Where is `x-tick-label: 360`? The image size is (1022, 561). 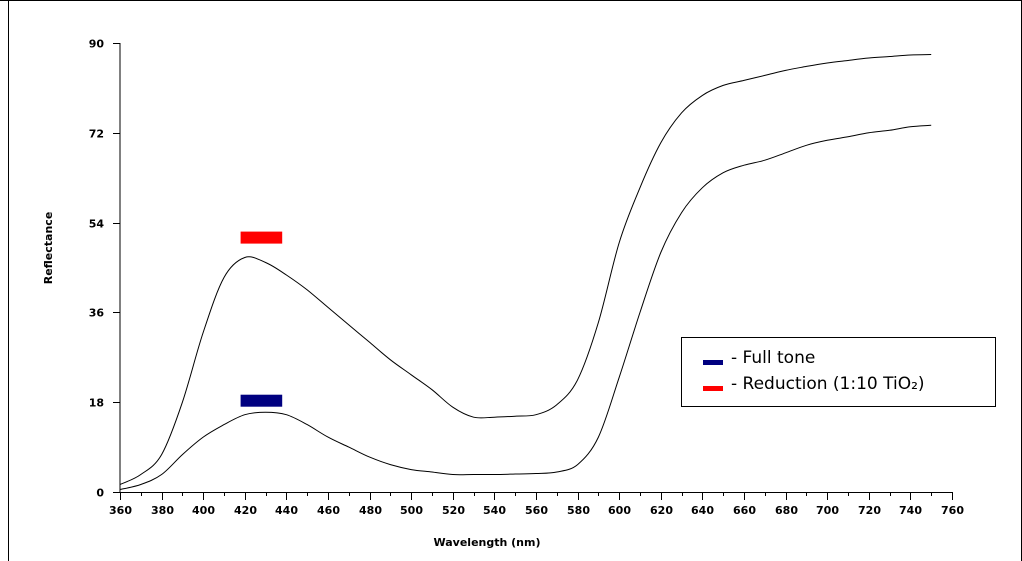 x-tick-label: 360 is located at coordinates (120, 510).